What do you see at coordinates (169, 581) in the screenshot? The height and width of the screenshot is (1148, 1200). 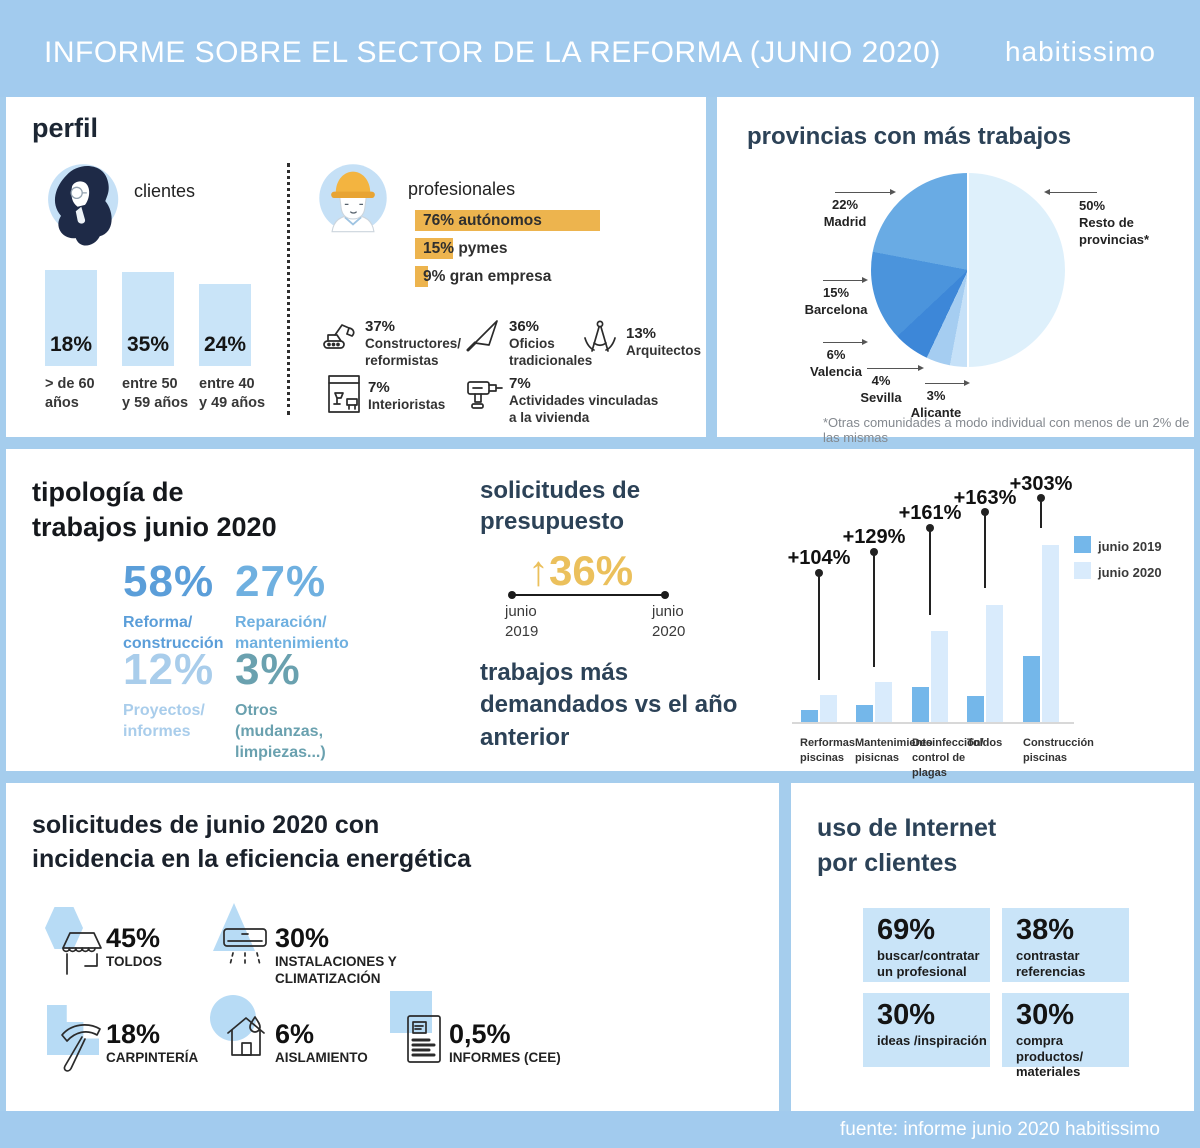 I see `stat-value: 58%` at bounding box center [169, 581].